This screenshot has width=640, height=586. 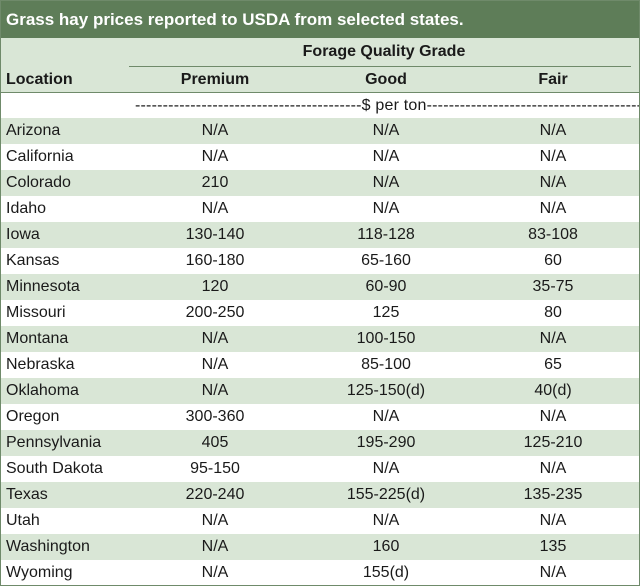 What do you see at coordinates (320, 92) in the screenshot?
I see `header-divider` at bounding box center [320, 92].